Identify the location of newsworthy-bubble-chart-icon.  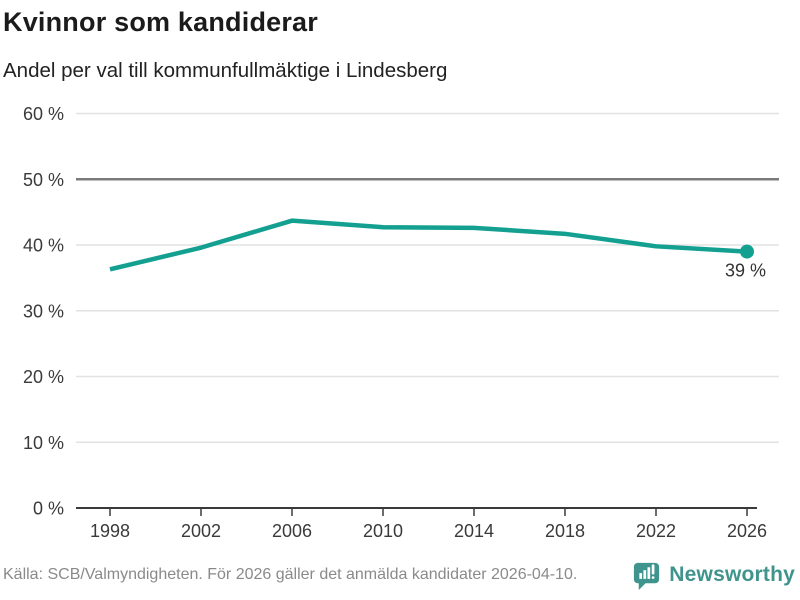
(647, 576).